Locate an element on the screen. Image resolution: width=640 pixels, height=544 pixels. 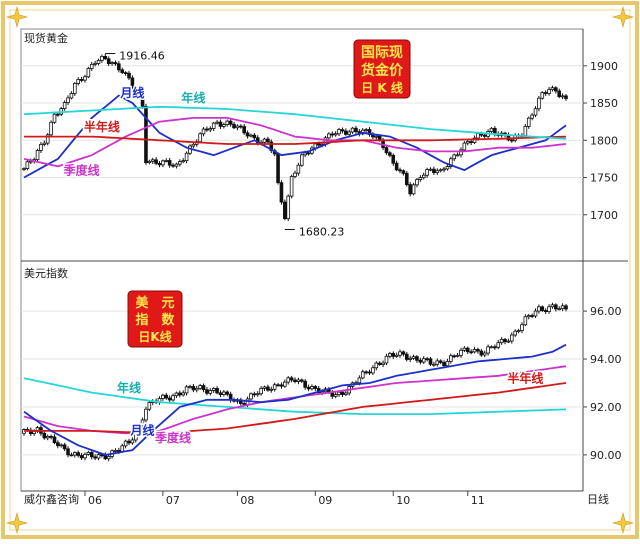
y-tick-label: 94.00 is located at coordinates (606, 359).